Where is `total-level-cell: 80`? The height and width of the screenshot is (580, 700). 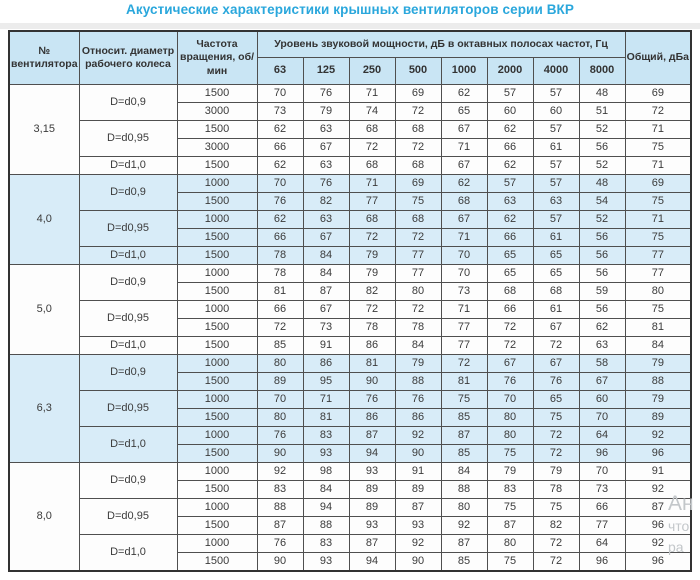 total-level-cell: 80 is located at coordinates (658, 291).